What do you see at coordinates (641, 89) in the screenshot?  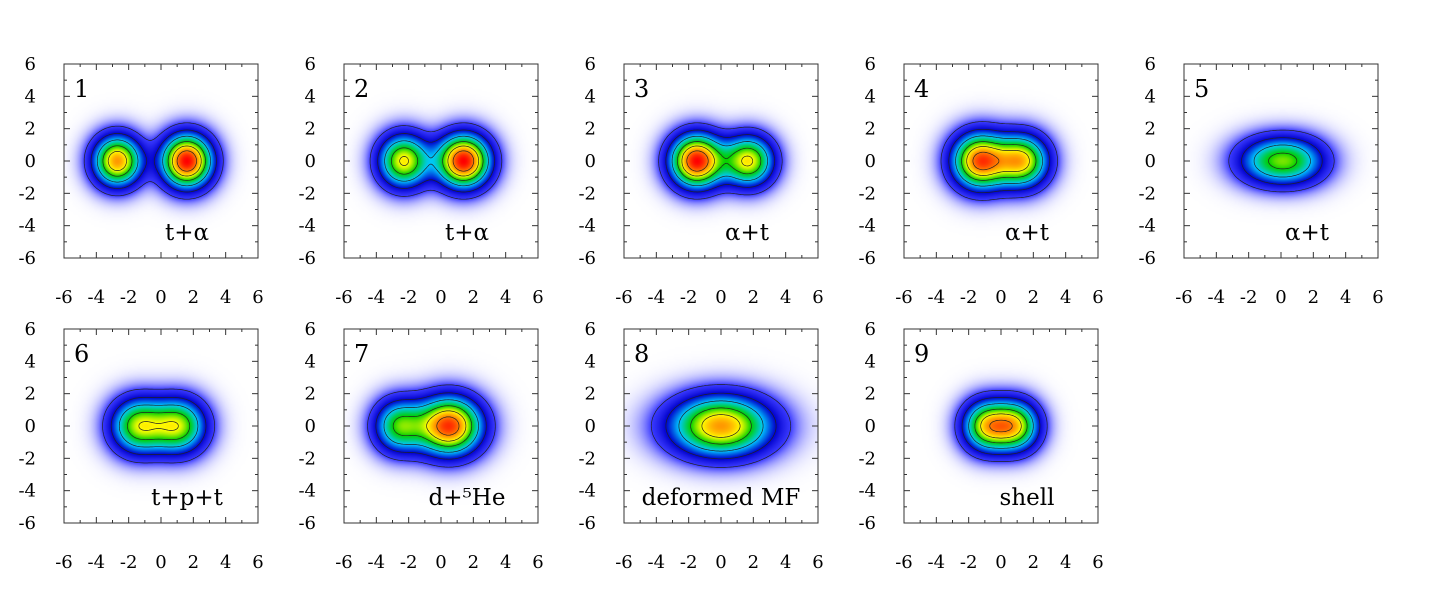 I see `panel-number: 3` at bounding box center [641, 89].